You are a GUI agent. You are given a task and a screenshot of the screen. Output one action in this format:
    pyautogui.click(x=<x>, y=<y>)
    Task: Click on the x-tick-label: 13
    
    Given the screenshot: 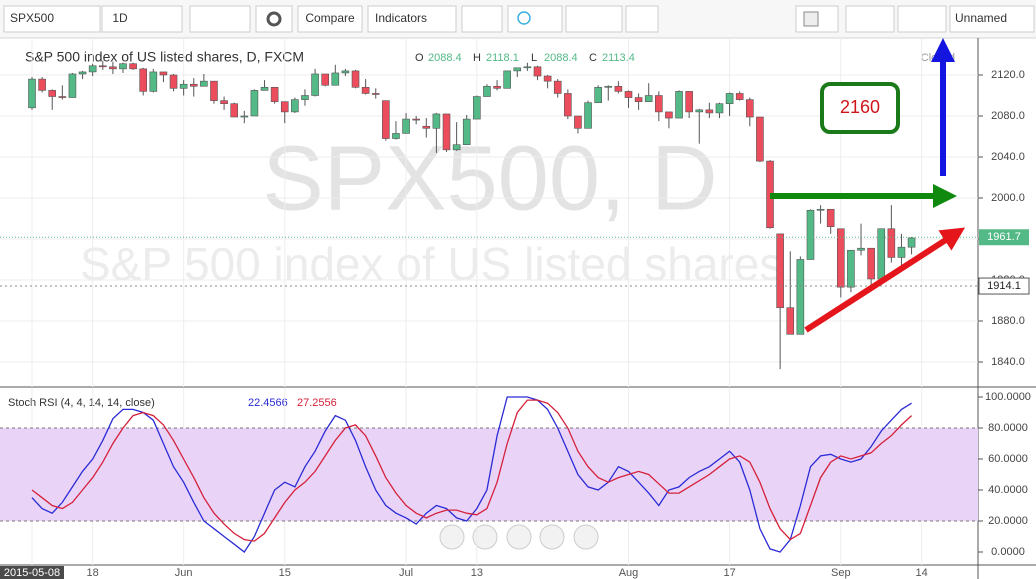 What is the action you would take?
    pyautogui.click(x=477, y=573)
    